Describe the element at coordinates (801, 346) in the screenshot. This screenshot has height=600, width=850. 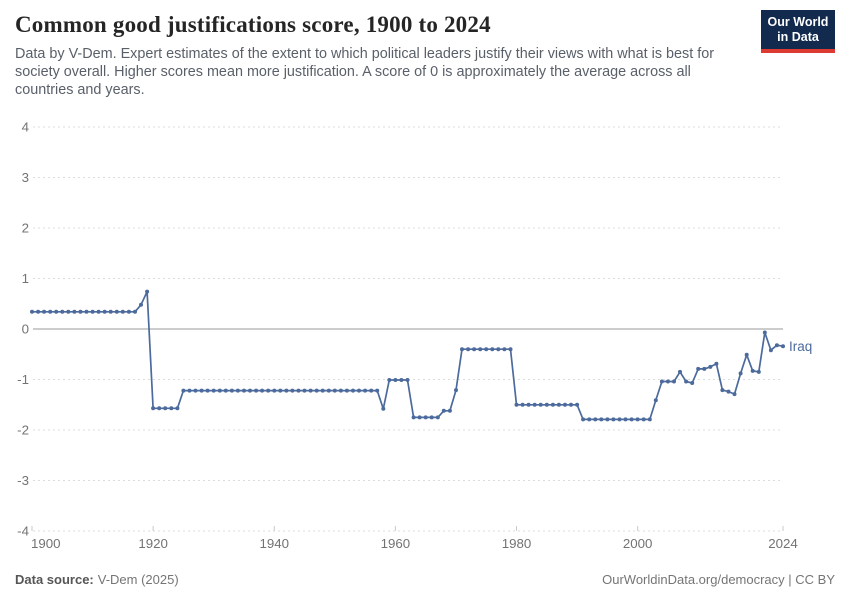
I see `entity-label: Iraq` at that location.